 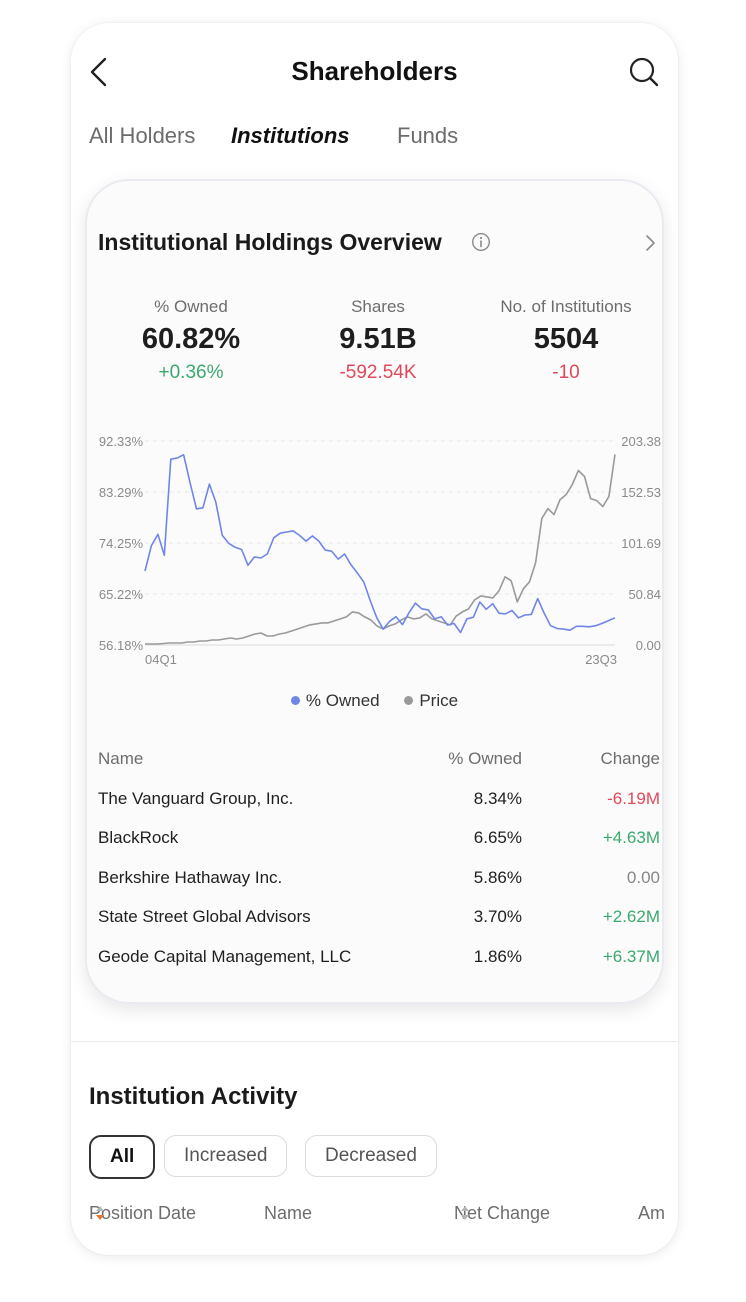 What do you see at coordinates (226, 1156) in the screenshot?
I see `filter-increased: Increased` at bounding box center [226, 1156].